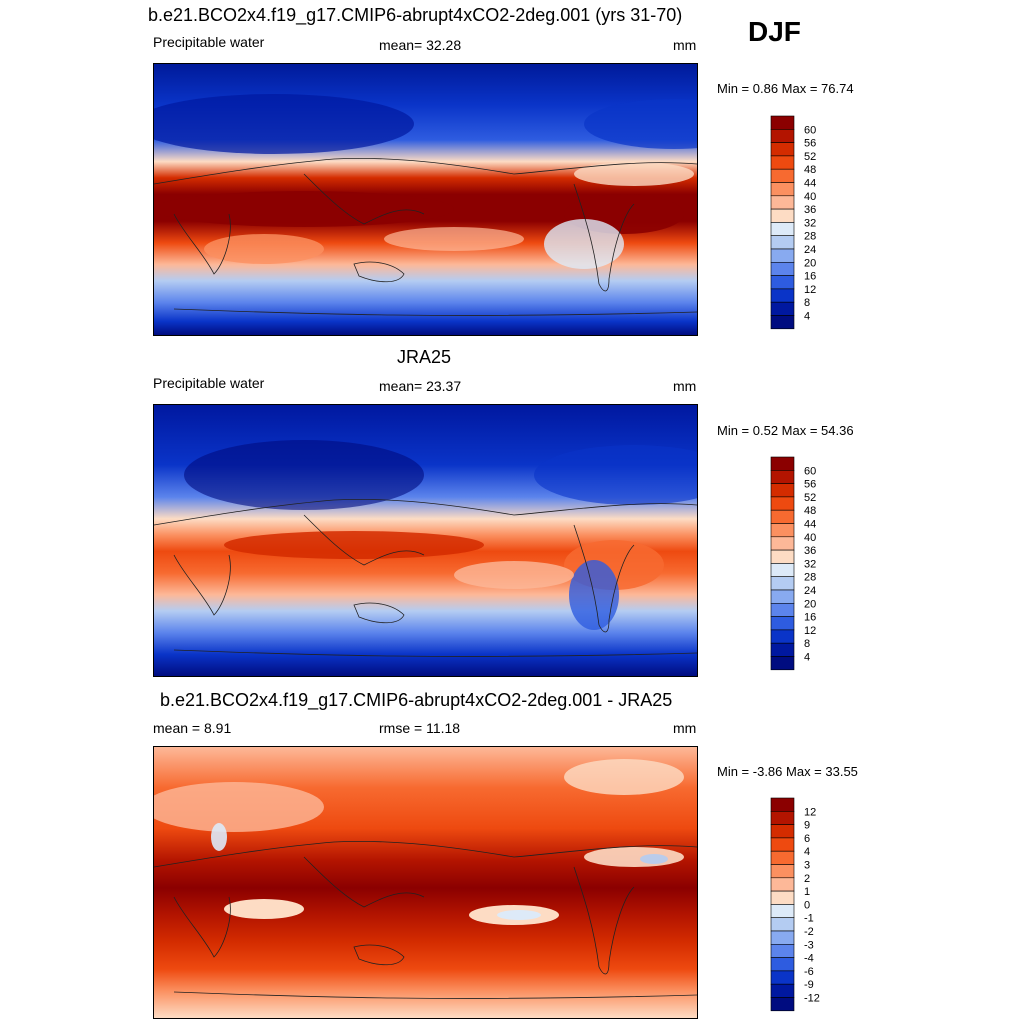  Describe the element at coordinates (810, 263) in the screenshot. I see `colorbar-tick-label: 20` at that location.